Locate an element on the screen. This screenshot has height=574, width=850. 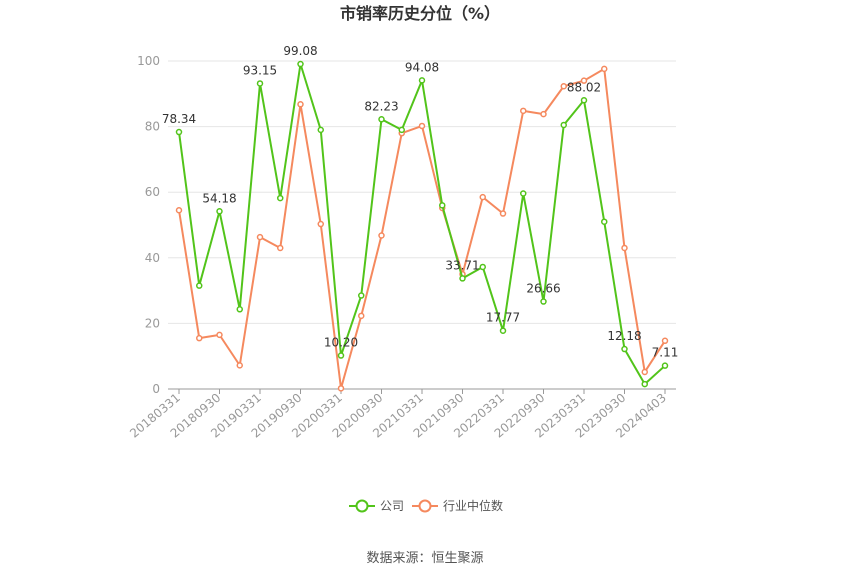
data-label: 26.66 is located at coordinates (543, 289).